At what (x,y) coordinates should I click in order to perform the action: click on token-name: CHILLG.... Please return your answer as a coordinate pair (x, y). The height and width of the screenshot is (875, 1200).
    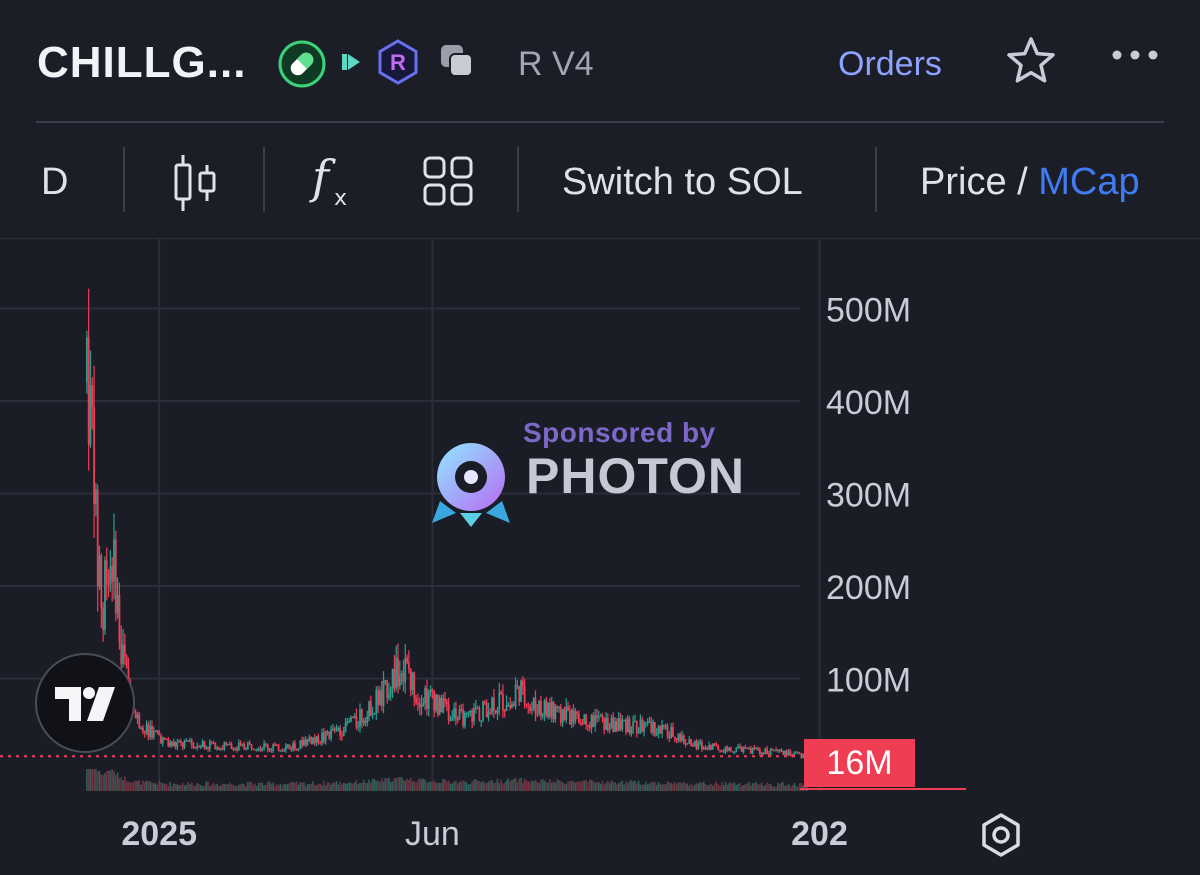
    Looking at the image, I should click on (142, 62).